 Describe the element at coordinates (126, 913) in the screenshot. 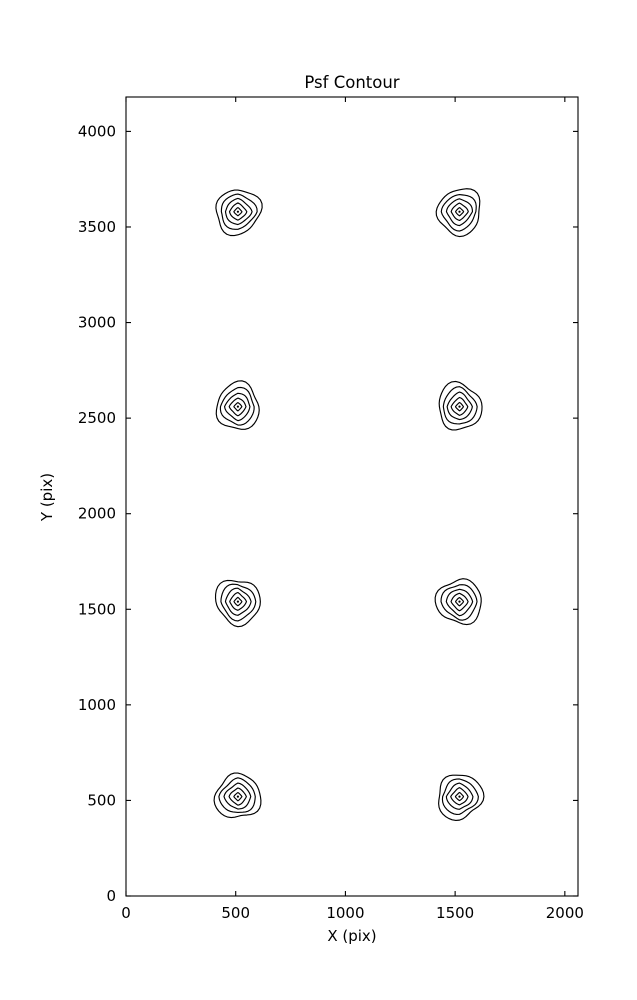

I see `x-tick-label: 0` at that location.